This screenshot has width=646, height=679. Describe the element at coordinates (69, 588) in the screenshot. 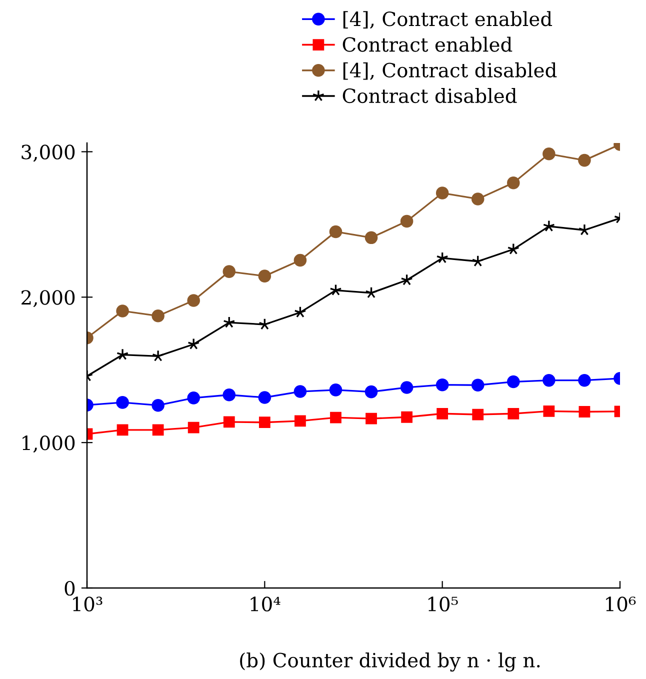

I see `y-tick-label: 0` at that location.